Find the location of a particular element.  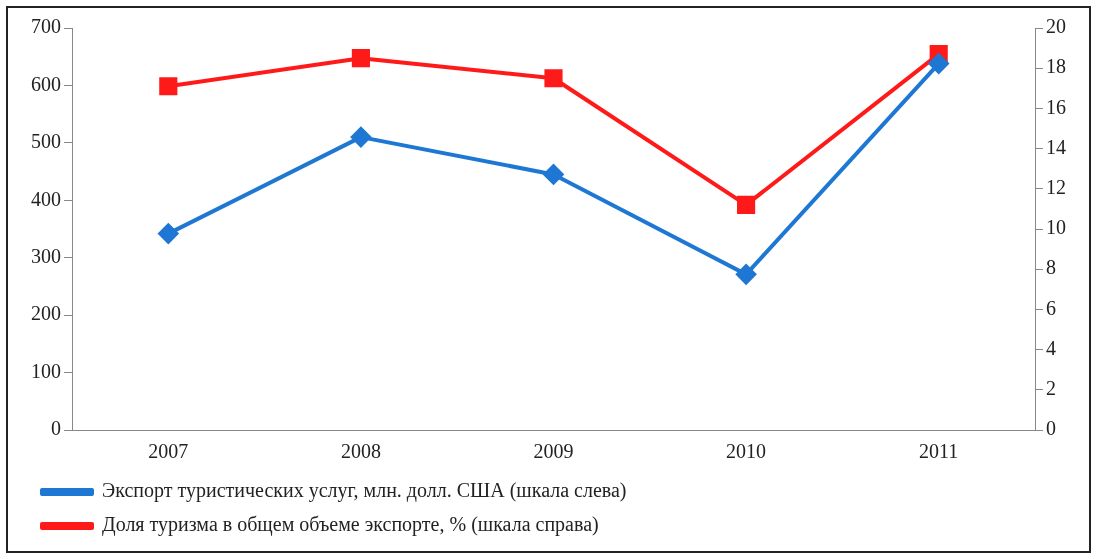

x-tick-label: 2009 is located at coordinates (553, 451).